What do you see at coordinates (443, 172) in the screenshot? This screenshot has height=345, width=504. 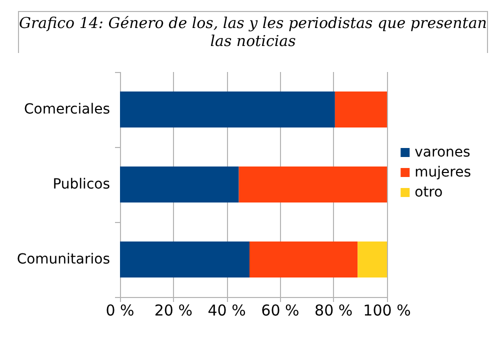 I see `legend-label: mujeres` at bounding box center [443, 172].